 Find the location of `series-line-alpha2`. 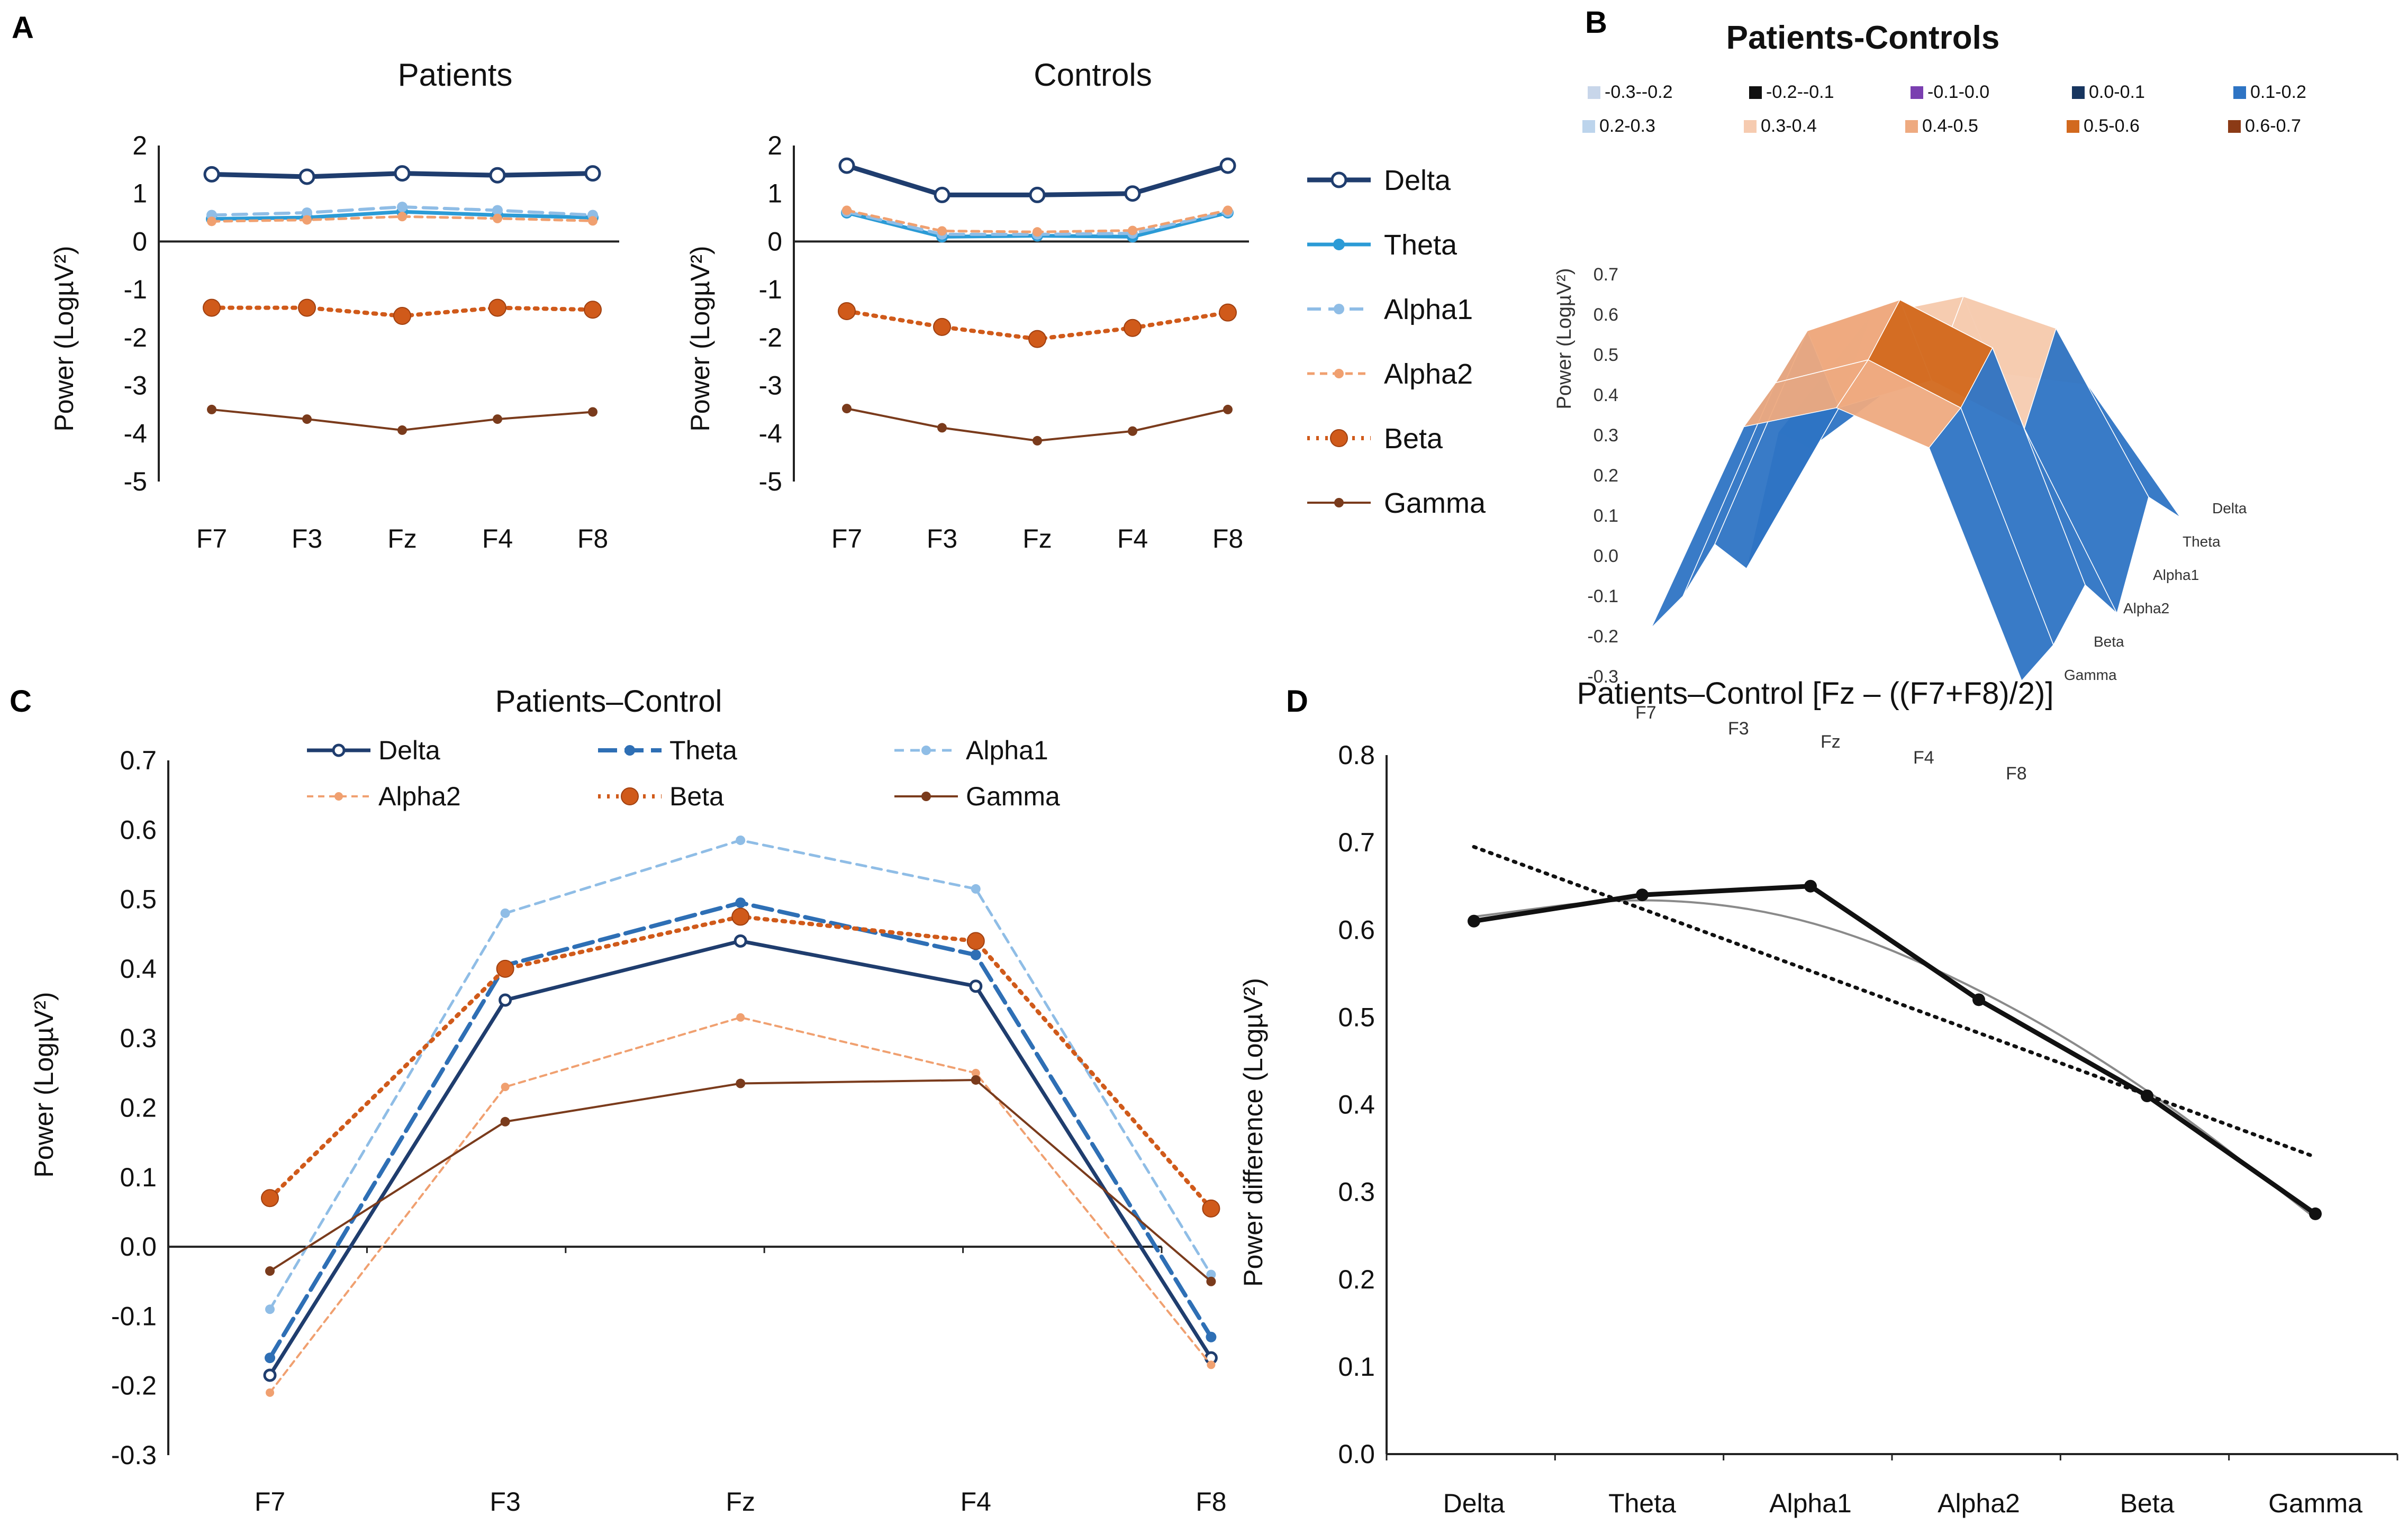

series-line-alpha2 is located at coordinates (740, 1205).